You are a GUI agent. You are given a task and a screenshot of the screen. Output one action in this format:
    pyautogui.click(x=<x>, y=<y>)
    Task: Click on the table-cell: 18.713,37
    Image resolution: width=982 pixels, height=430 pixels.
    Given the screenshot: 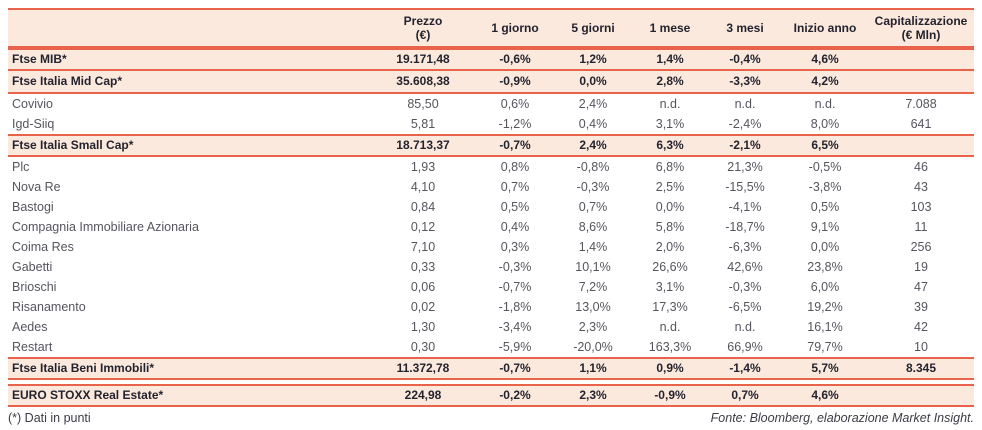 What is the action you would take?
    pyautogui.click(x=423, y=145)
    